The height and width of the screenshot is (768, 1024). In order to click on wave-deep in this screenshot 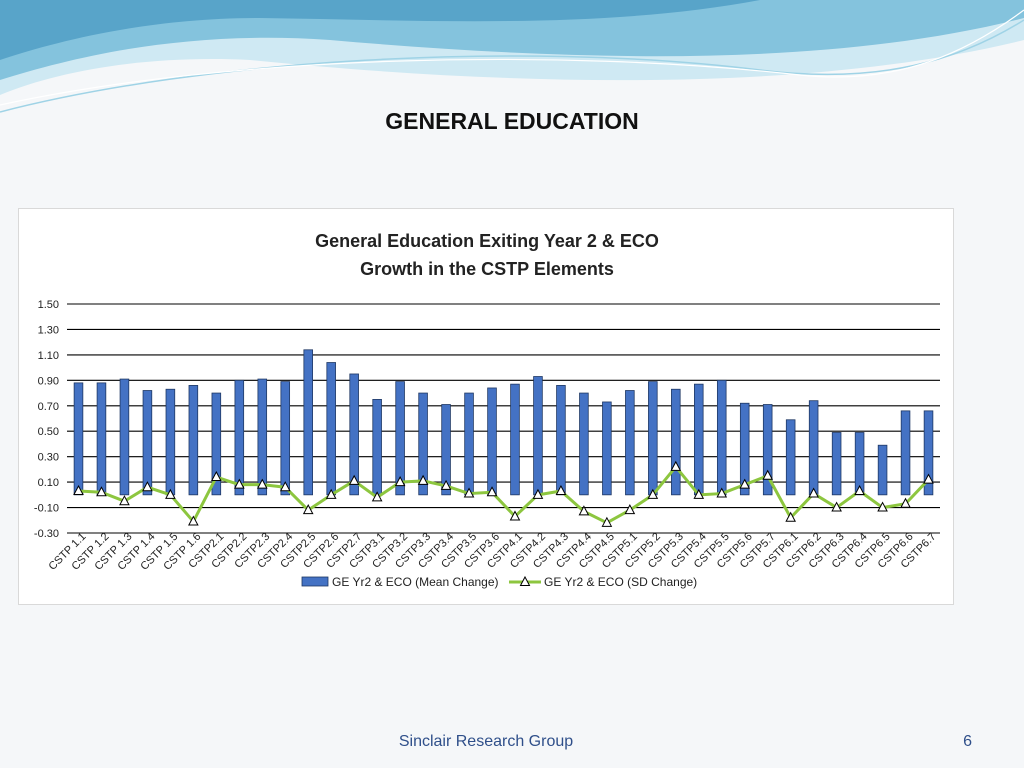, I will do `click(380, 30)`.